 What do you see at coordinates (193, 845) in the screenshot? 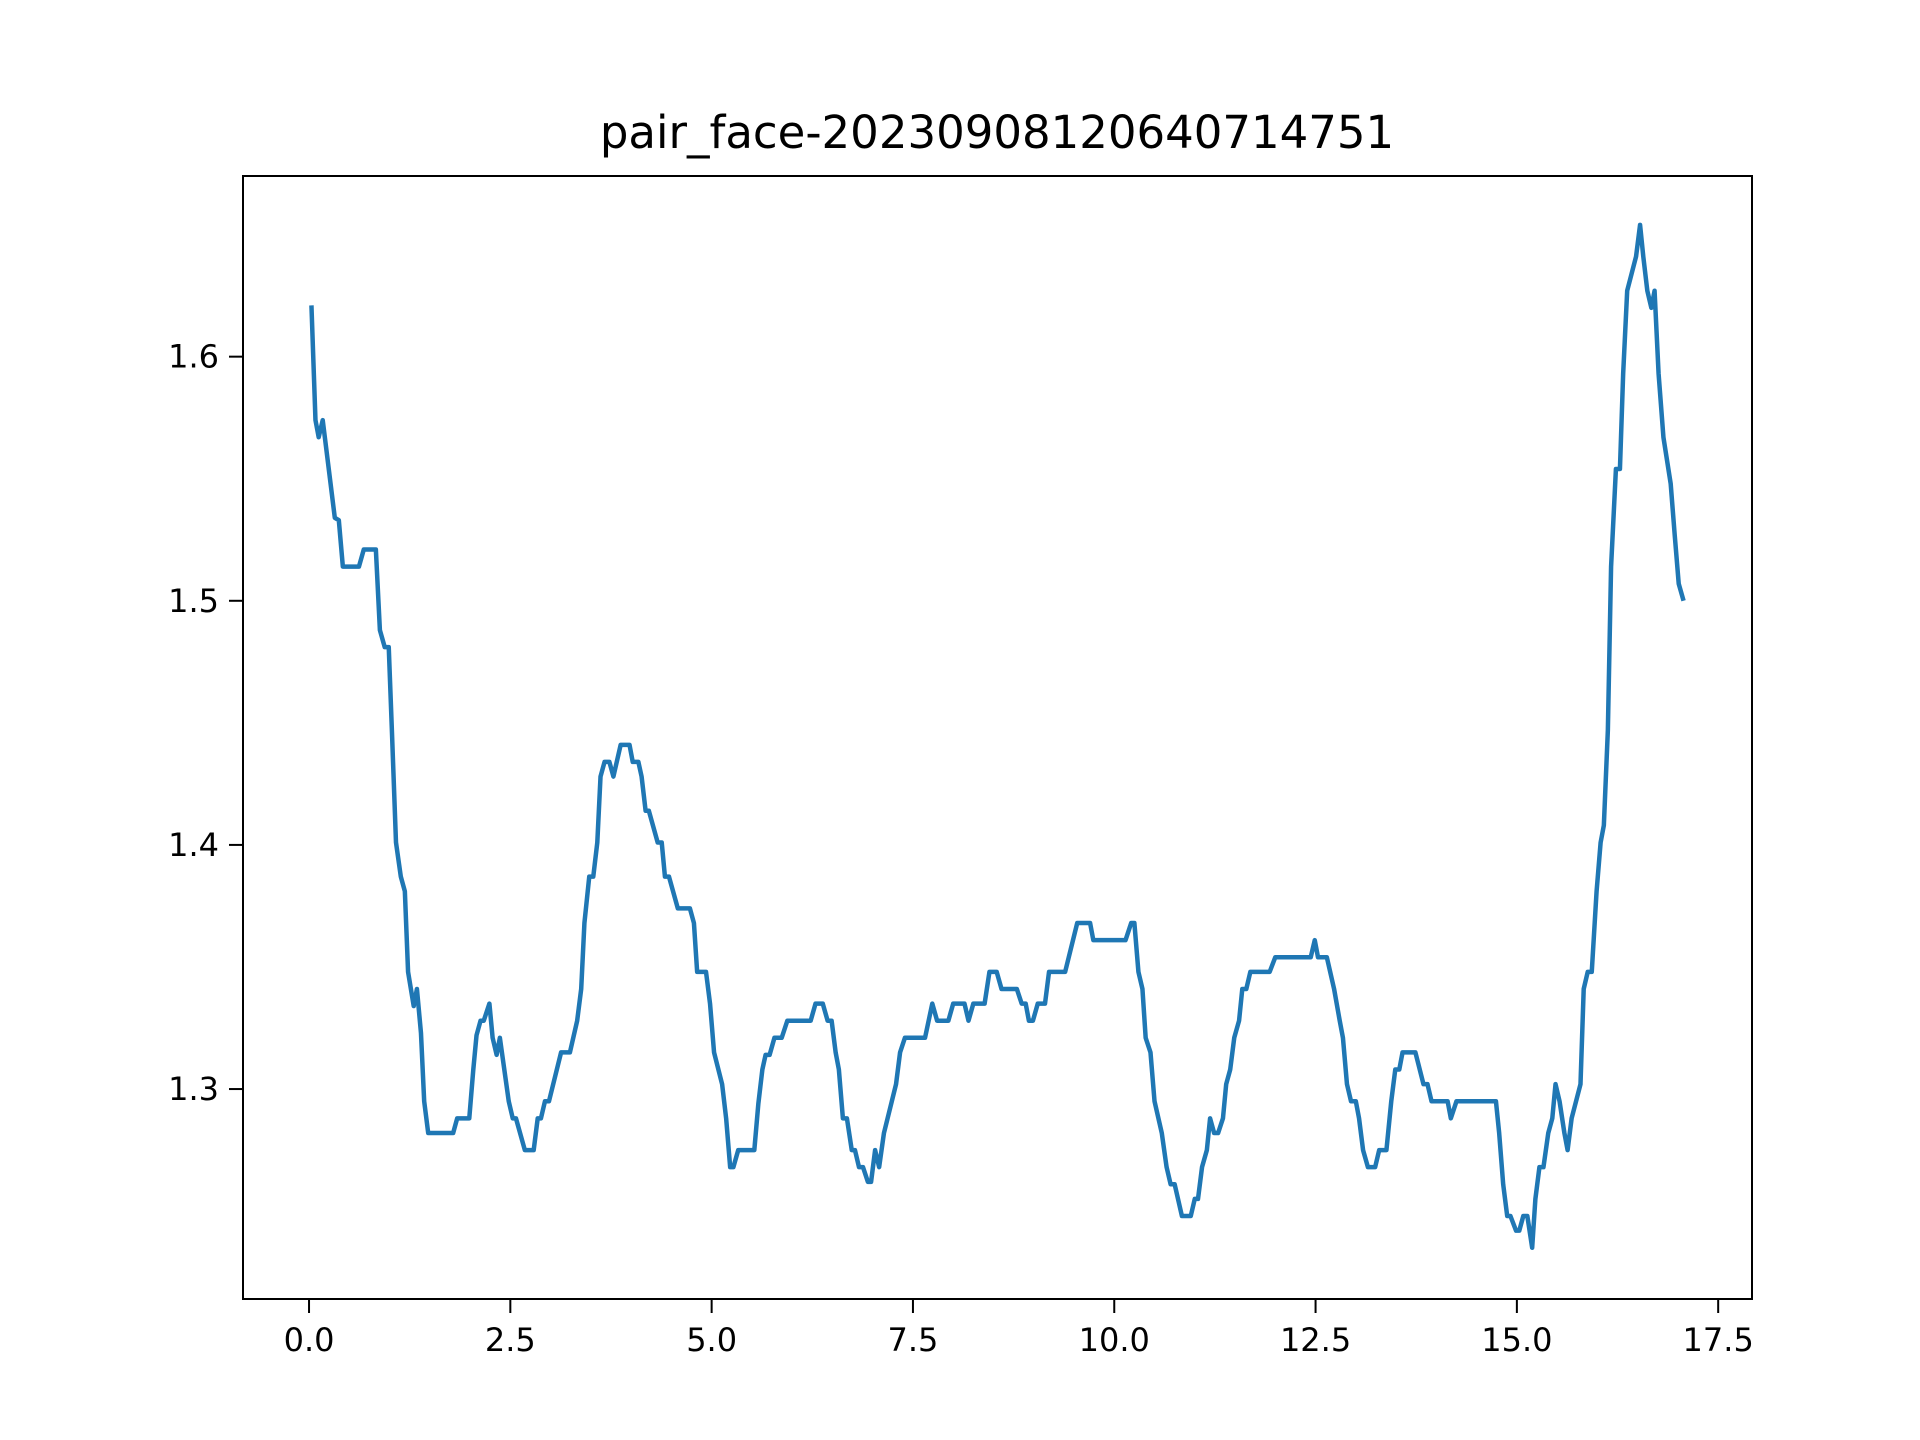
I see `y-tick-label: 1.4` at bounding box center [193, 845].